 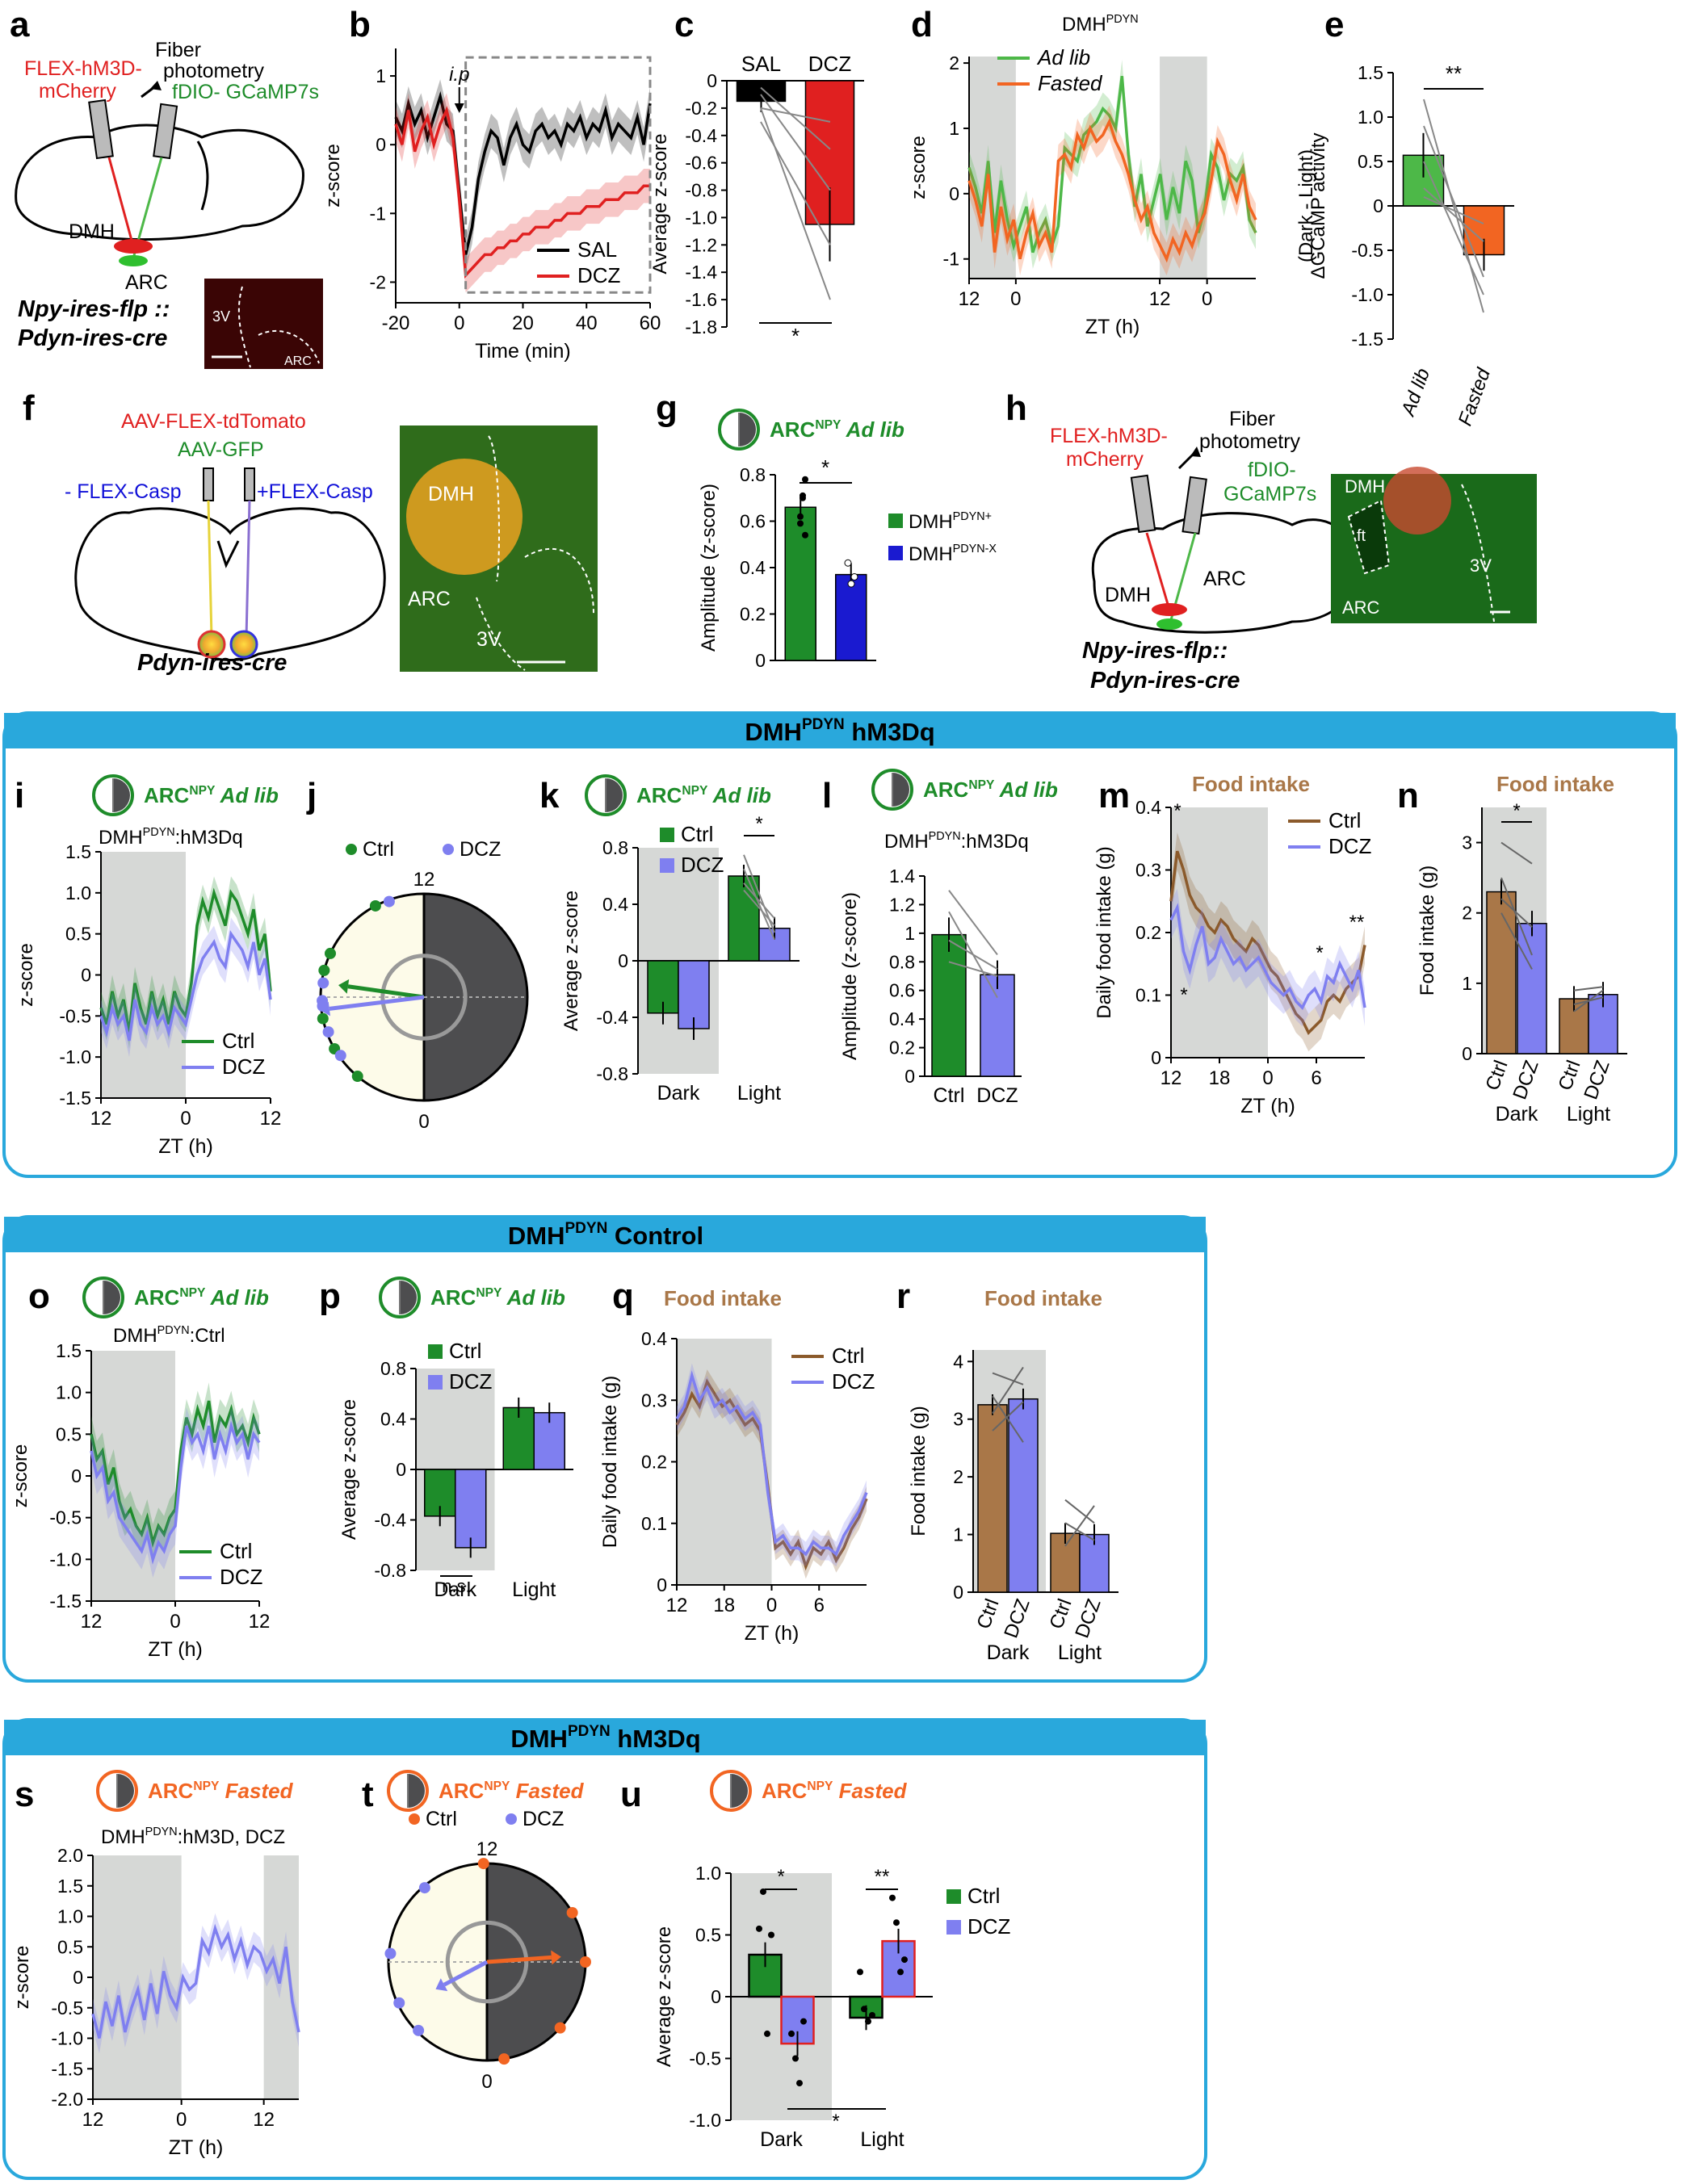 I want to click on group-label: Dark, so click(x=1009, y=1653).